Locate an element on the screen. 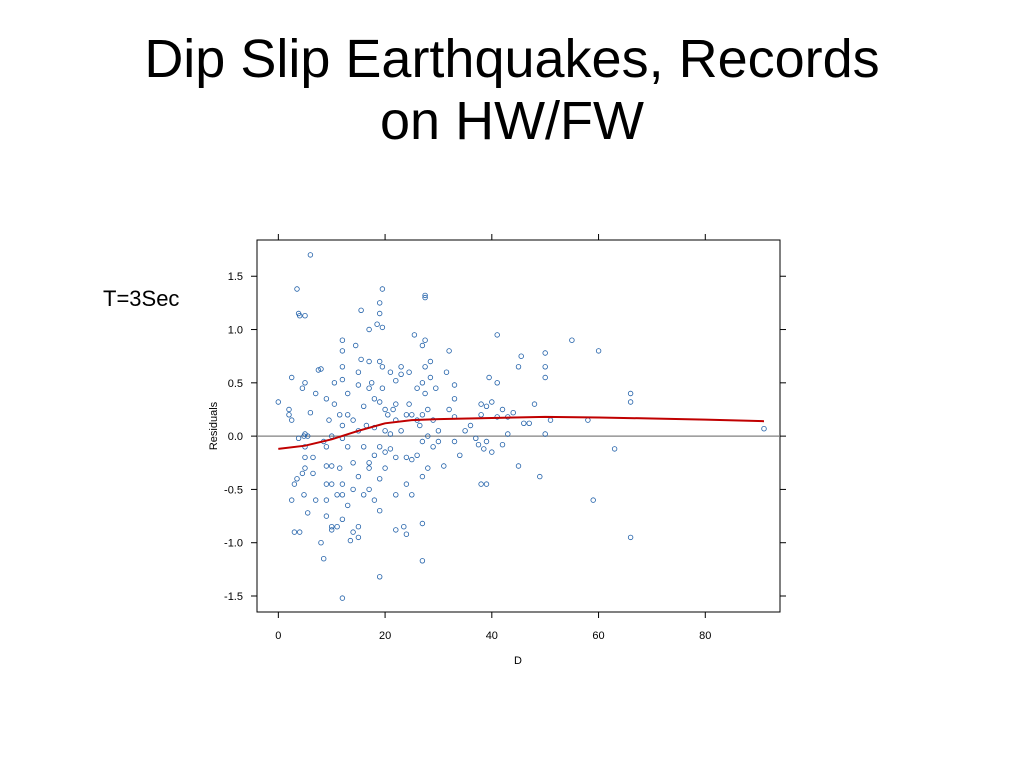 This screenshot has height=768, width=1024. x-tick-label: 60 is located at coordinates (598, 636).